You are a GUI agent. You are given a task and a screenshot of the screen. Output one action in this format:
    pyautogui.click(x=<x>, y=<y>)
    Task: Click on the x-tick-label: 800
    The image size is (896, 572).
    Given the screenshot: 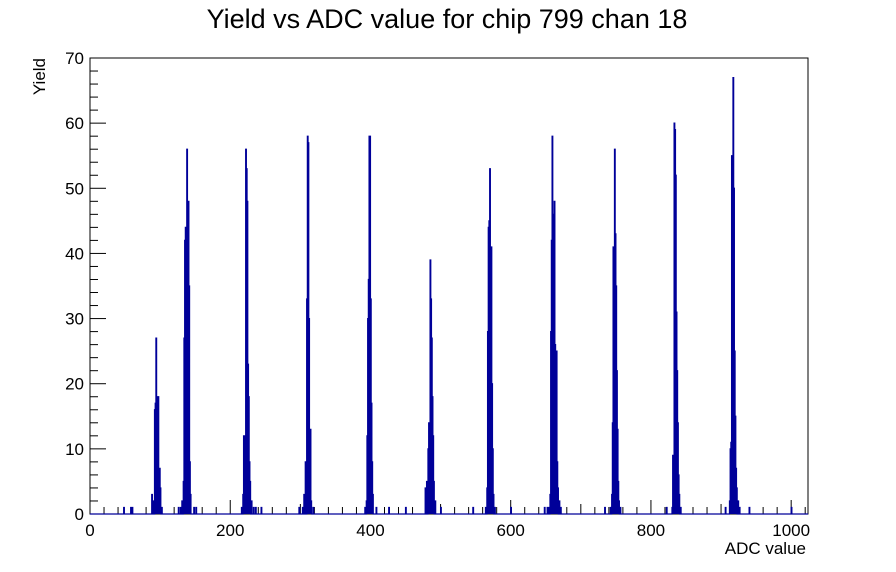 What is the action you would take?
    pyautogui.click(x=651, y=530)
    